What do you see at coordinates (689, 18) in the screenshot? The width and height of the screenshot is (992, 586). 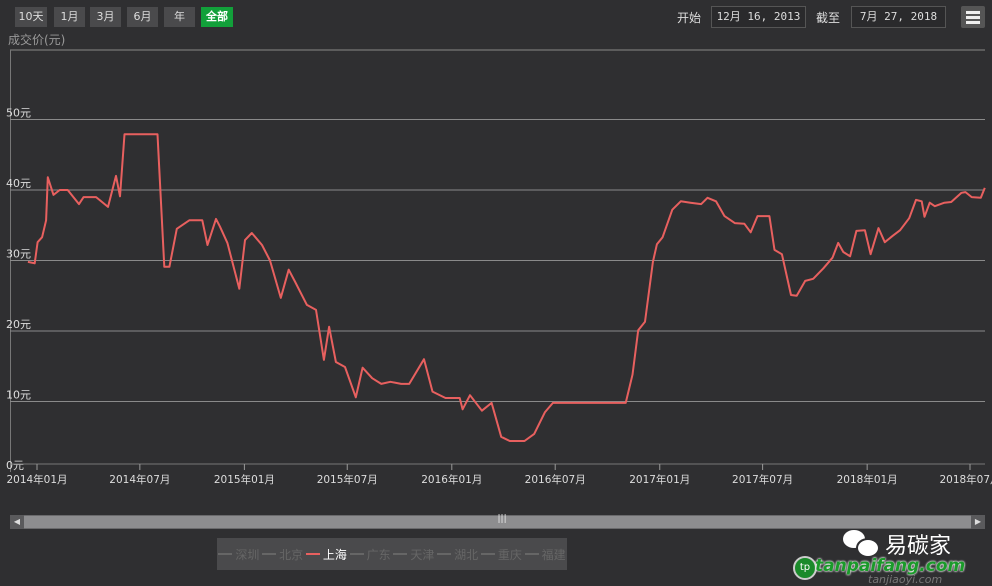 I see `start-label: 开始` at bounding box center [689, 18].